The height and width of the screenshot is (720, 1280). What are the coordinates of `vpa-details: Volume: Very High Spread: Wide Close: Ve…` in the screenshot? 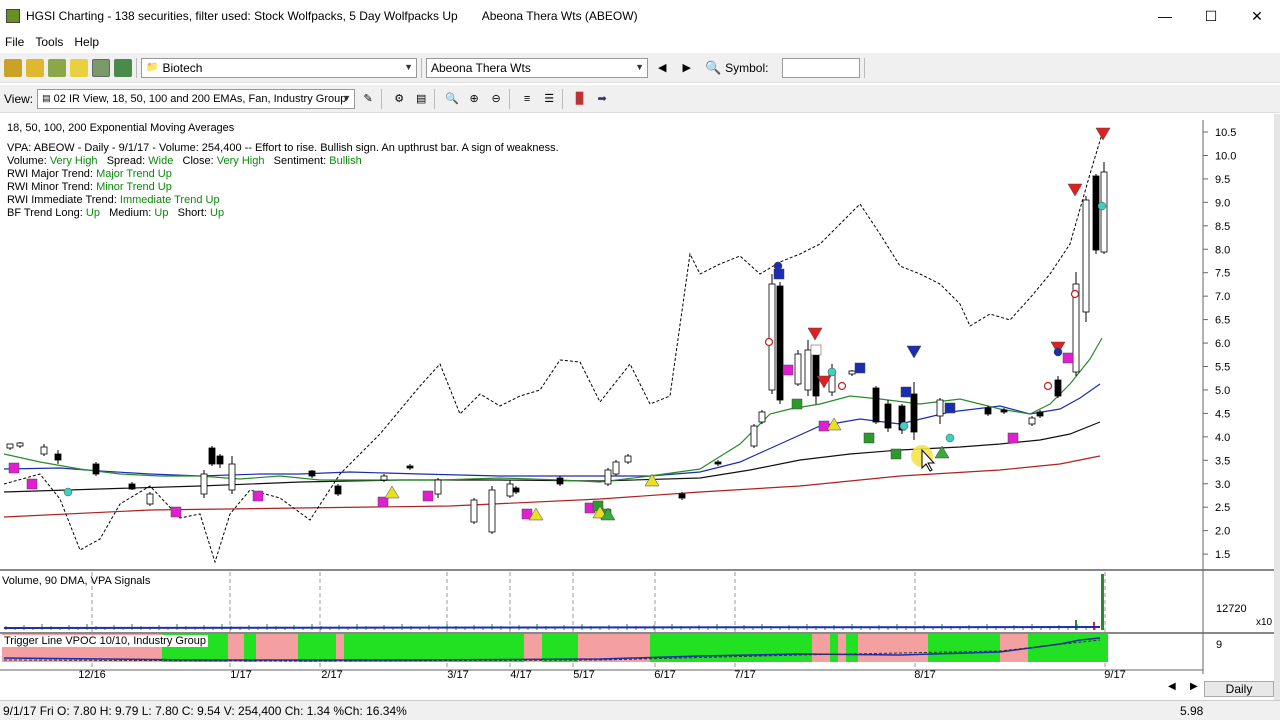 It's located at (184, 161).